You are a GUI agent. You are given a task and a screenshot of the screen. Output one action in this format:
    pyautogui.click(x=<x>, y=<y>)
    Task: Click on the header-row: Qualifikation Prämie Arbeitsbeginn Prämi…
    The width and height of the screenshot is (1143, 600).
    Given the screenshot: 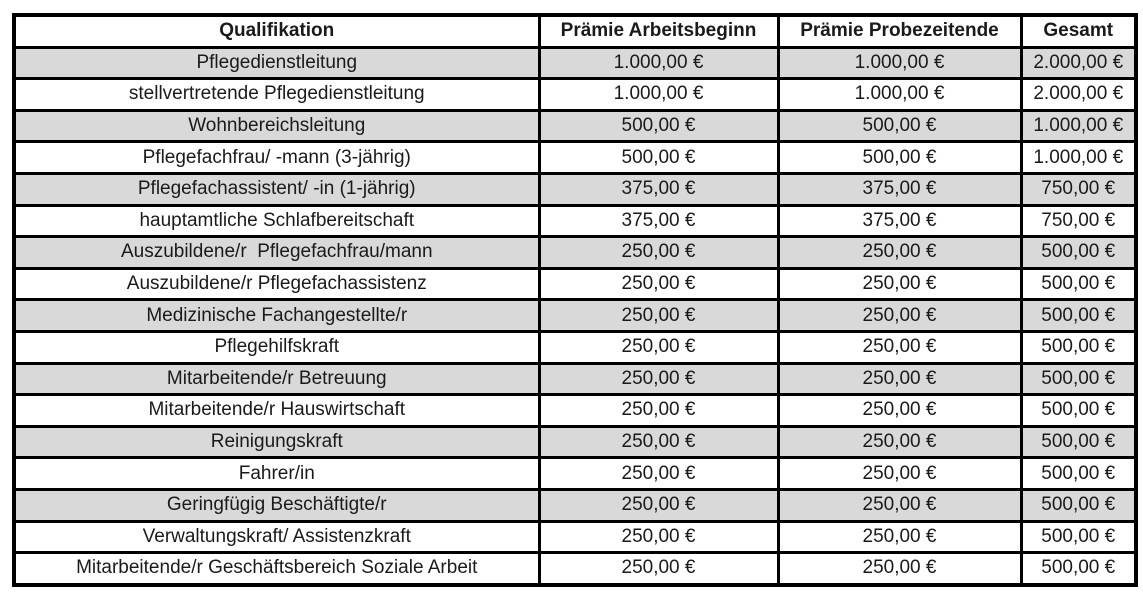 What is the action you would take?
    pyautogui.click(x=575, y=31)
    